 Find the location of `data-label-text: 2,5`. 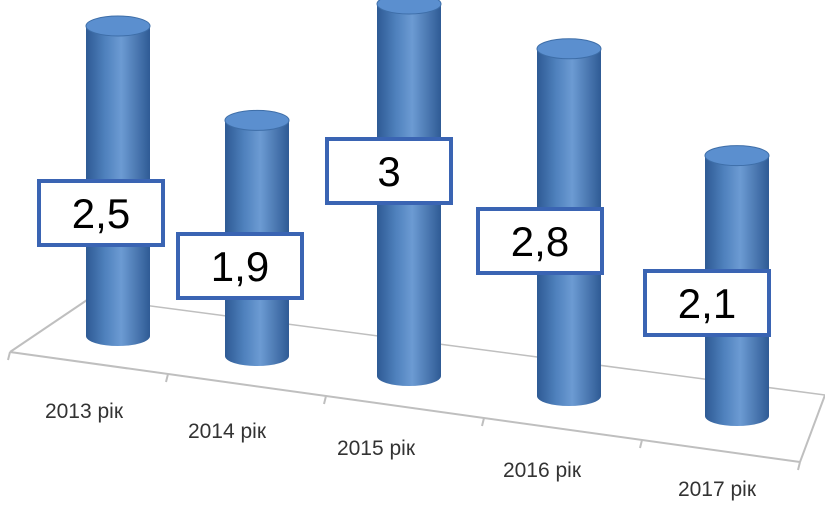

data-label-text: 2,5 is located at coordinates (101, 213).